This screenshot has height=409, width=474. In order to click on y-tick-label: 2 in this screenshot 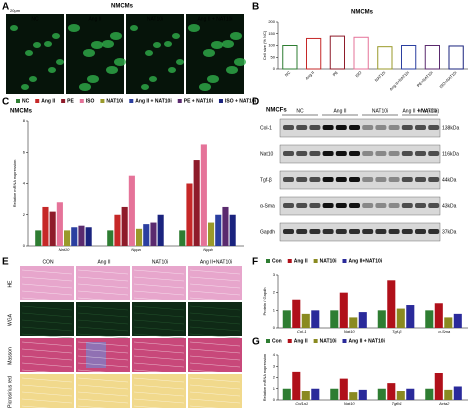, I will do `click(24, 214)`.